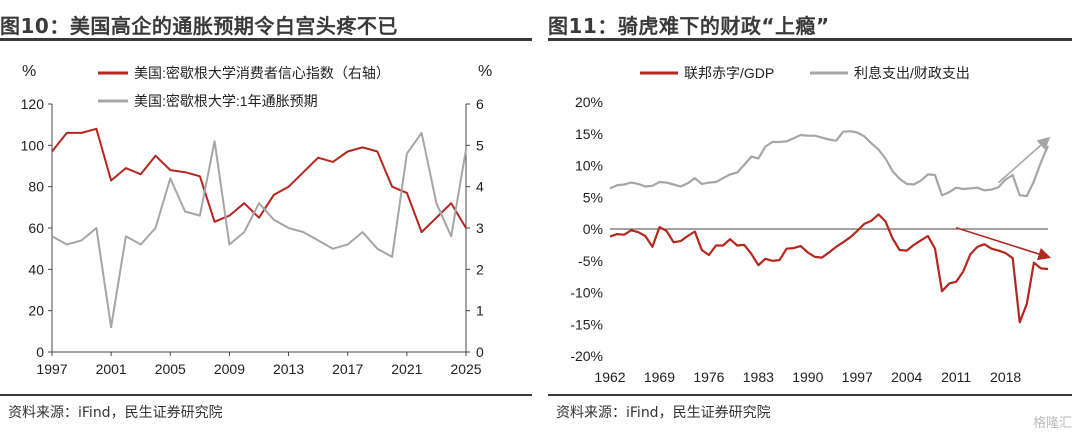  I want to click on y-tick-label-right: 3, so click(480, 228).